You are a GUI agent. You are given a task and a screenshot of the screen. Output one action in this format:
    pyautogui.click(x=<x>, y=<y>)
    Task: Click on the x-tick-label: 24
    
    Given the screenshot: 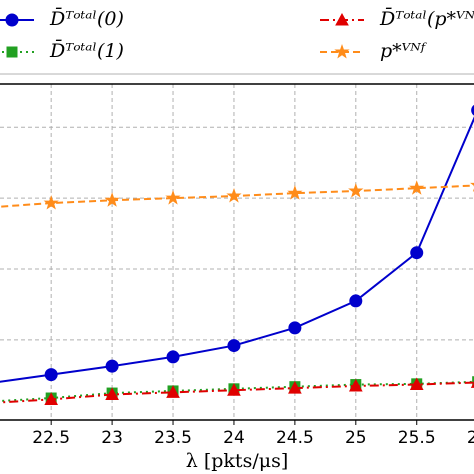 What is the action you would take?
    pyautogui.click(x=234, y=438)
    